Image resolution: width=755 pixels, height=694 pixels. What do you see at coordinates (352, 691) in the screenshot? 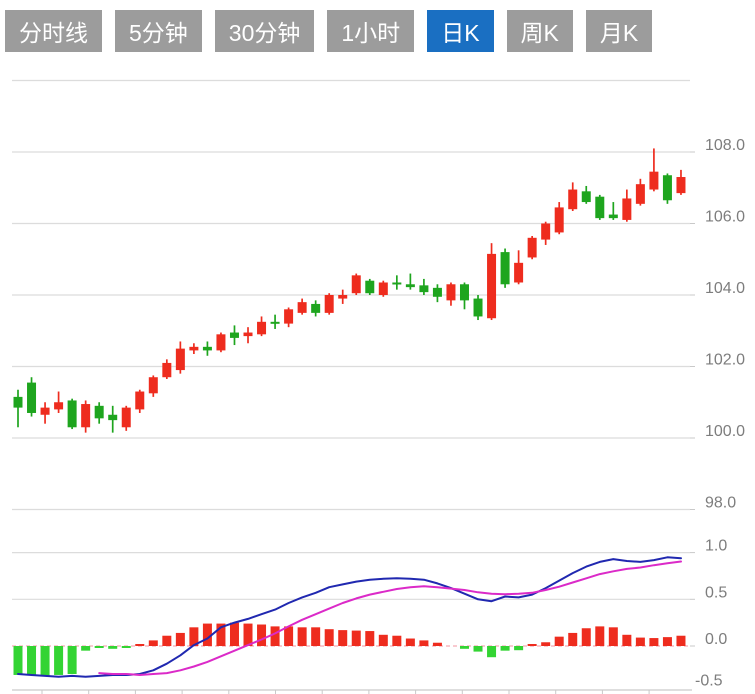
I see `bottom-axis` at bounding box center [352, 691].